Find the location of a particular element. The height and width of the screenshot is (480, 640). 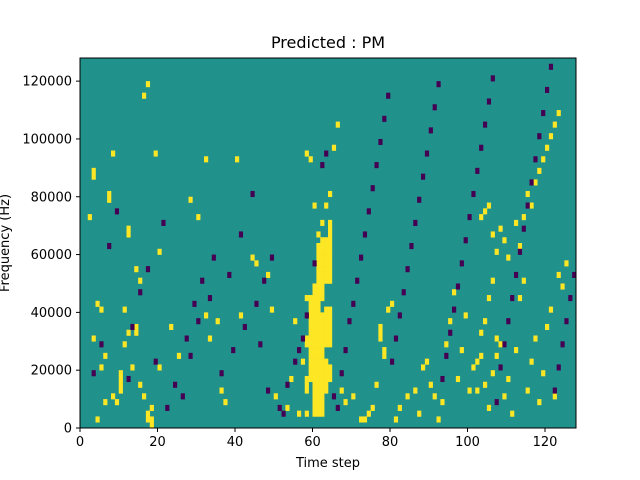

x-tick-label: 120 is located at coordinates (545, 442).